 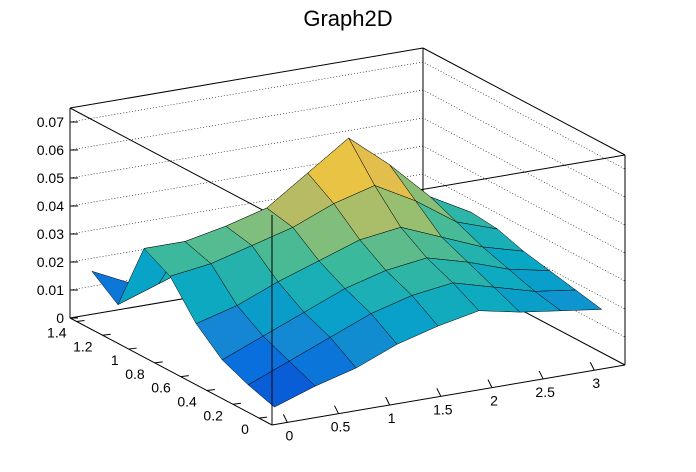 What do you see at coordinates (60, 318) in the screenshot?
I see `z-tick-label: 0` at bounding box center [60, 318].